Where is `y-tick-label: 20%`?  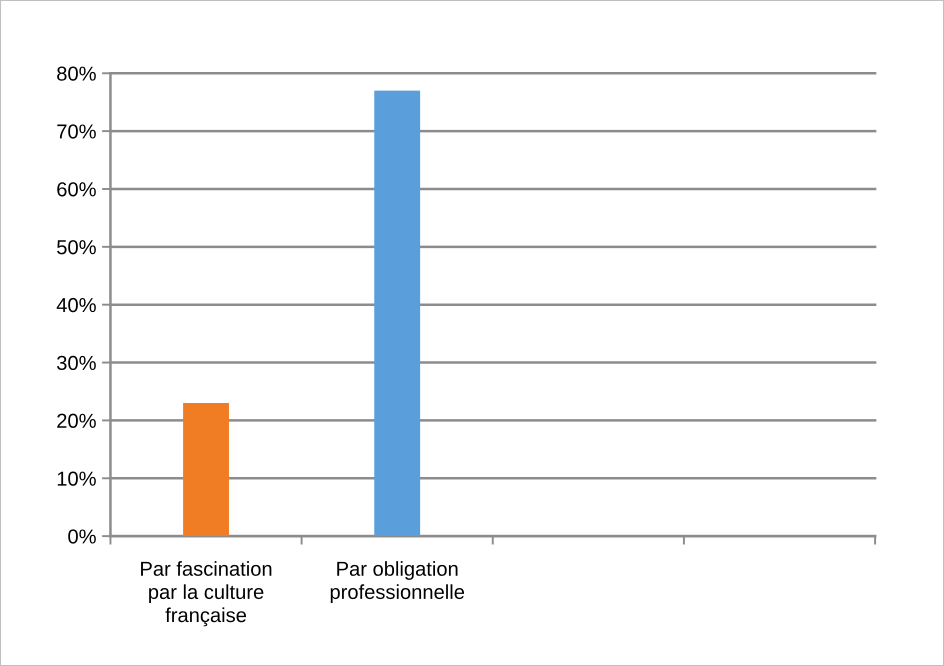
y-tick-label: 20% is located at coordinates (76, 421).